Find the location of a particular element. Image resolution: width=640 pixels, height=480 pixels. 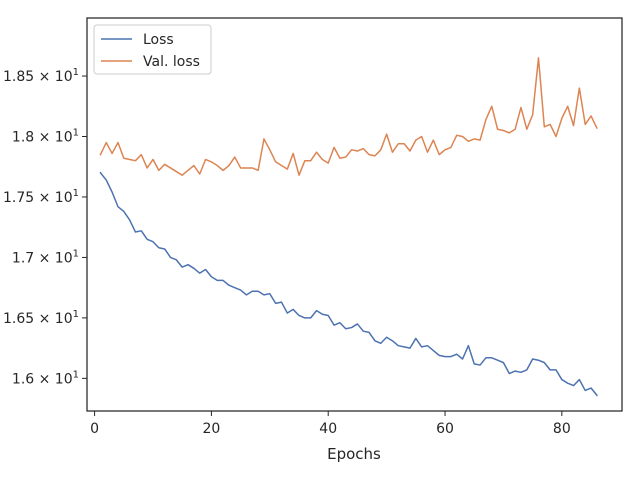

x-tick-label: 0 is located at coordinates (94, 429).